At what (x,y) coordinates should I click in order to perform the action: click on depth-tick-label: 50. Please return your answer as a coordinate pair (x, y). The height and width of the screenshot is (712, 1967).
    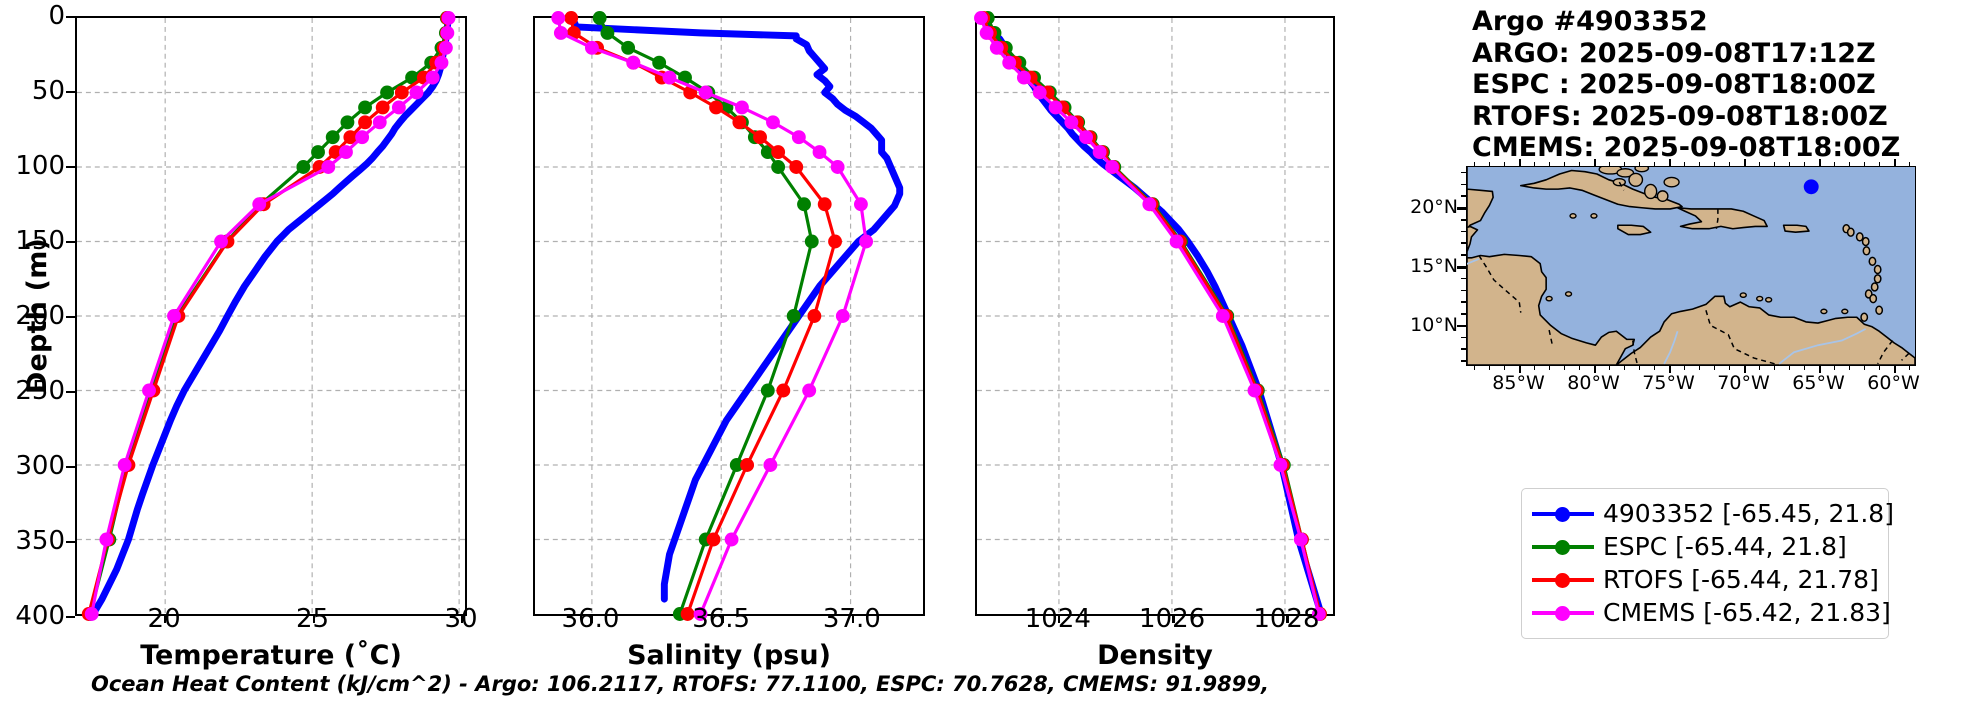
    Looking at the image, I should click on (48, 91).